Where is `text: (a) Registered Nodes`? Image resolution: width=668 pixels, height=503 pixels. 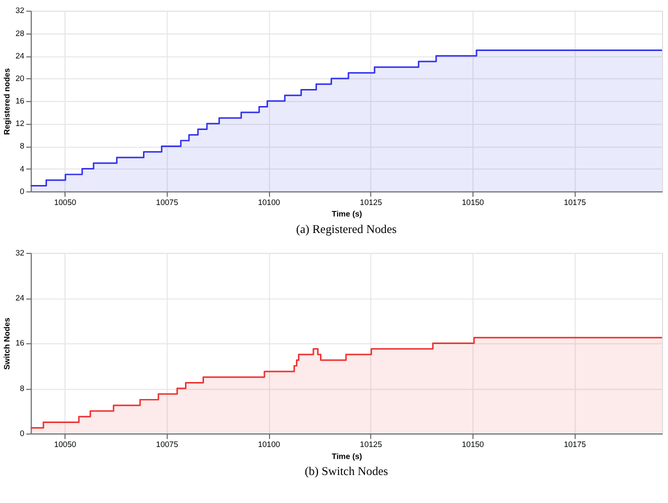 text: (a) Registered Nodes is located at coordinates (347, 229).